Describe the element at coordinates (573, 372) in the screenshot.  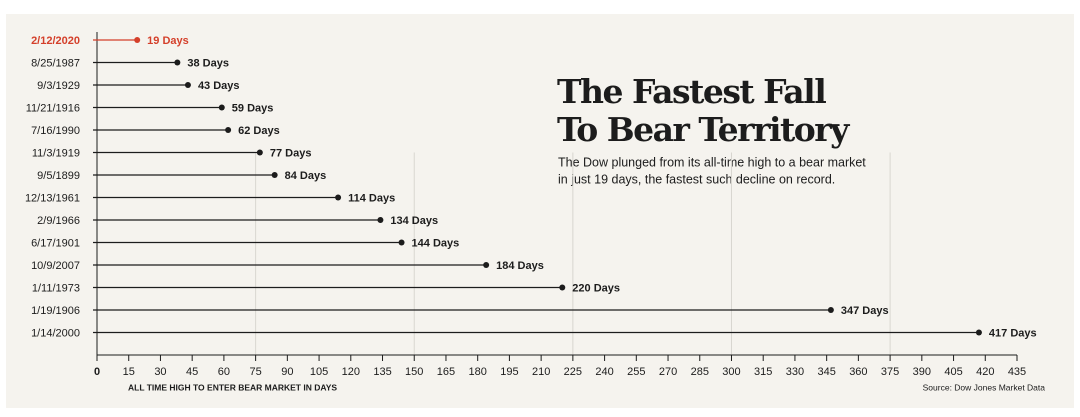
I see `x-tick-label: 225` at that location.